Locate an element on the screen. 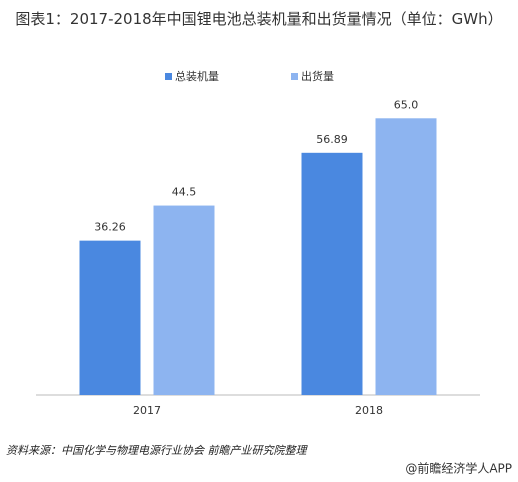 The image size is (518, 482). source-note: 资料来源：中国化学与物理电源行业协会 前瞻产业研究院整理 is located at coordinates (157, 450).